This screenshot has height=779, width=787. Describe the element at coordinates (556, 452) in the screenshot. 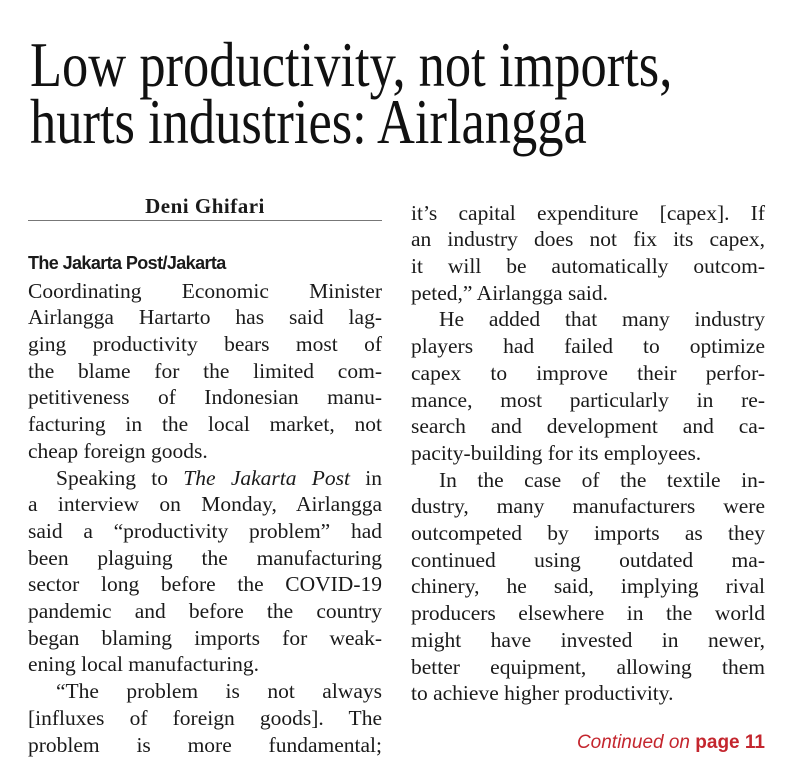

I see `text-line: pacity-building for its employees.` at that location.